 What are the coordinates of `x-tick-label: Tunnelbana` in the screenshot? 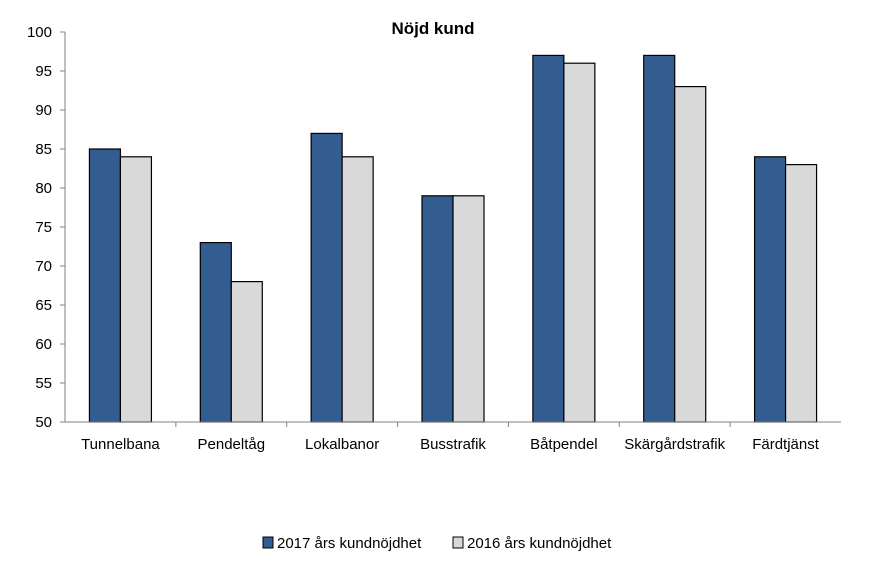 It's located at (120, 444).